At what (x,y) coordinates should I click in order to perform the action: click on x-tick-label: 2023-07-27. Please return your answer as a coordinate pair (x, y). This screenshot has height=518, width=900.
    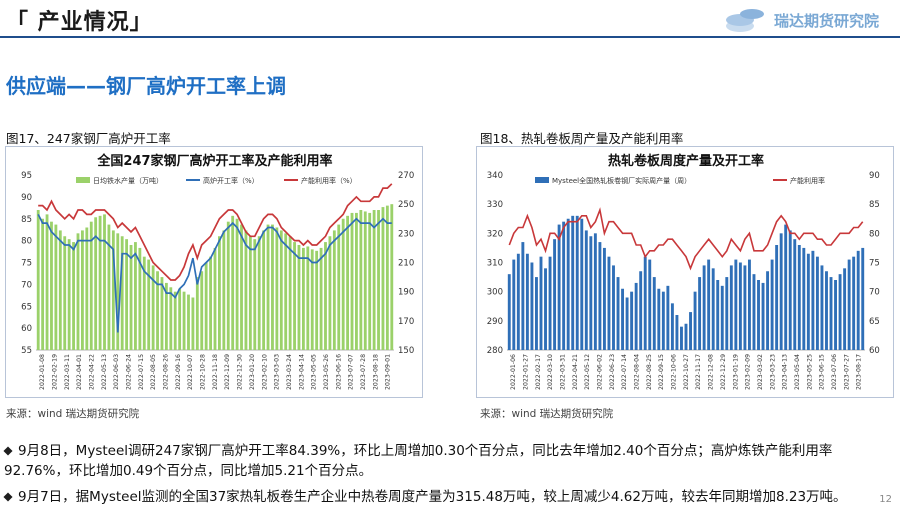
    Looking at the image, I should click on (846, 372).